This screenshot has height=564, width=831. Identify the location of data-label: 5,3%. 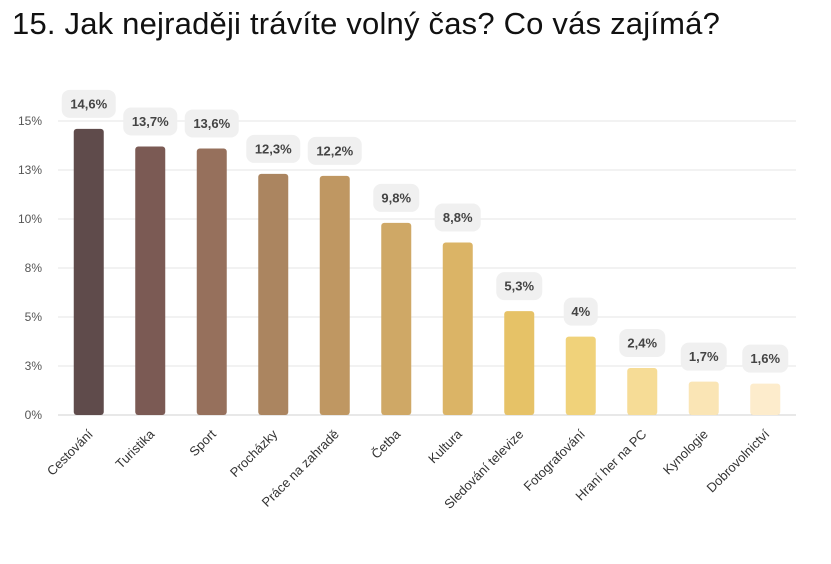
(519, 286).